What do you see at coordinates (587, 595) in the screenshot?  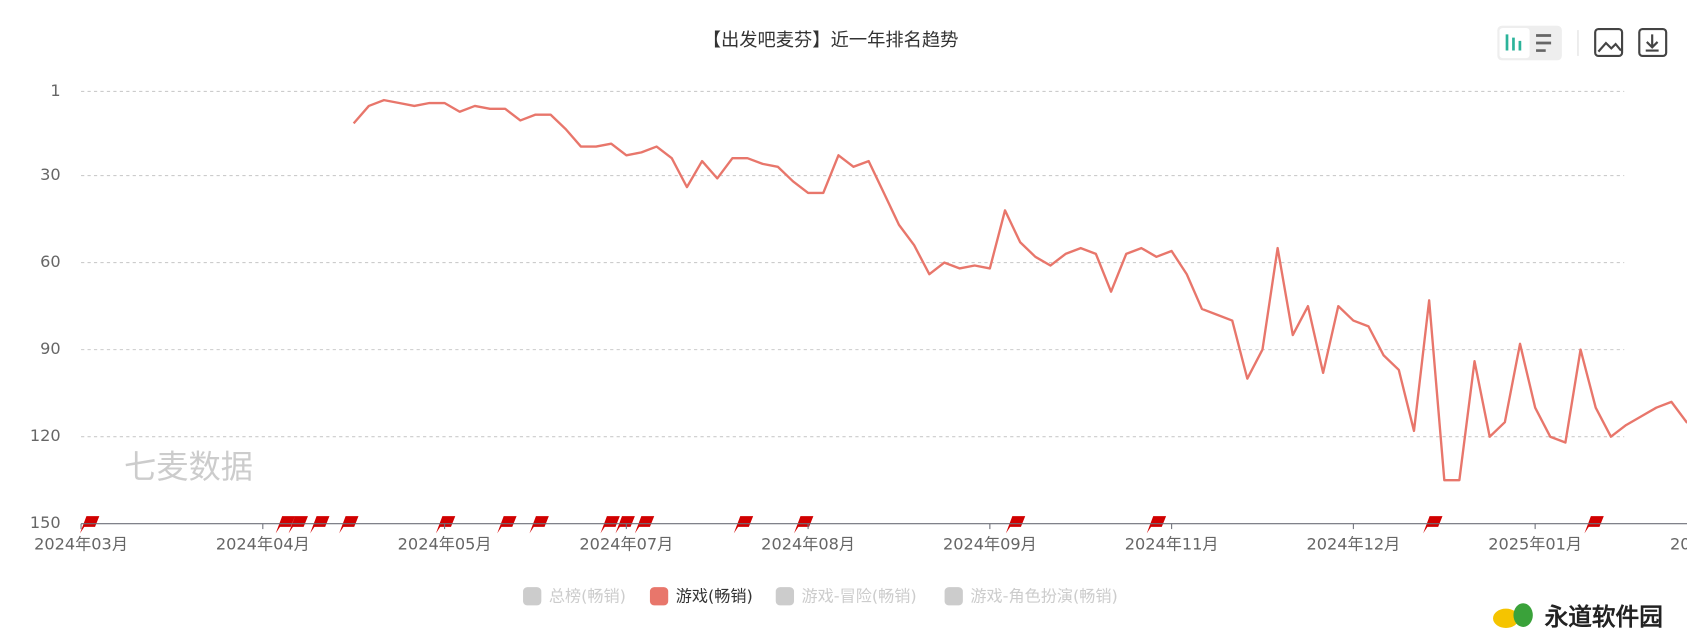 I see `legend-label: 总榜(畅销)` at bounding box center [587, 595].